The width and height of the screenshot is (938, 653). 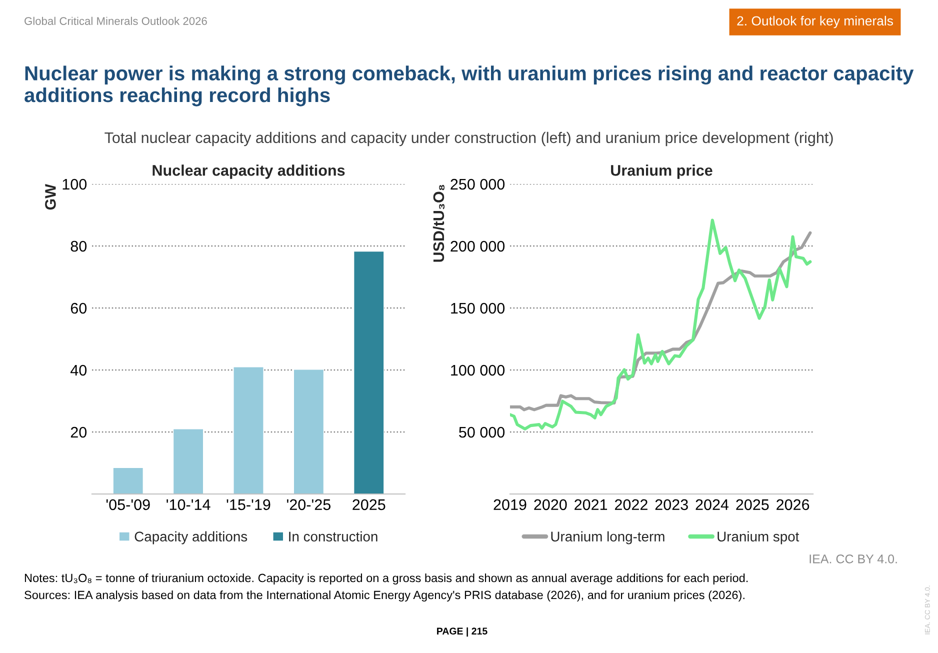 What do you see at coordinates (591, 504) in the screenshot?
I see `x-tick-label: 2021` at bounding box center [591, 504].